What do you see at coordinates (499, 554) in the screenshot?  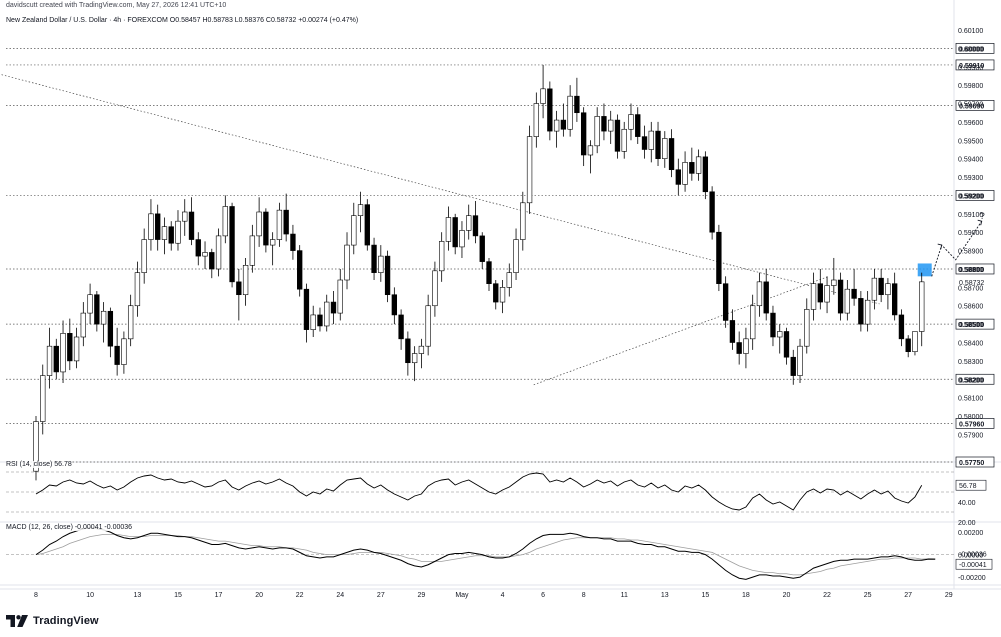 I see `macd-panel: 0.00200 0.00000 -0.00200 -0.00036 -0.00041` at bounding box center [499, 554].